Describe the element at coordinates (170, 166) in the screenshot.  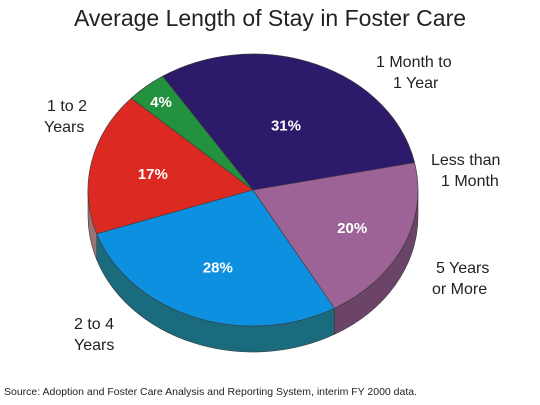
I see `pie-slice-5-years-or-more` at that location.